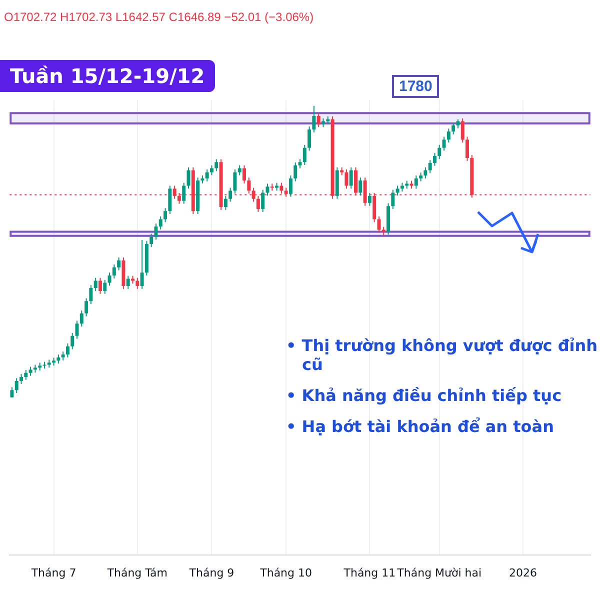 This screenshot has height=600, width=600. I want to click on x-tick-label: Tháng Mười hai, so click(439, 573).